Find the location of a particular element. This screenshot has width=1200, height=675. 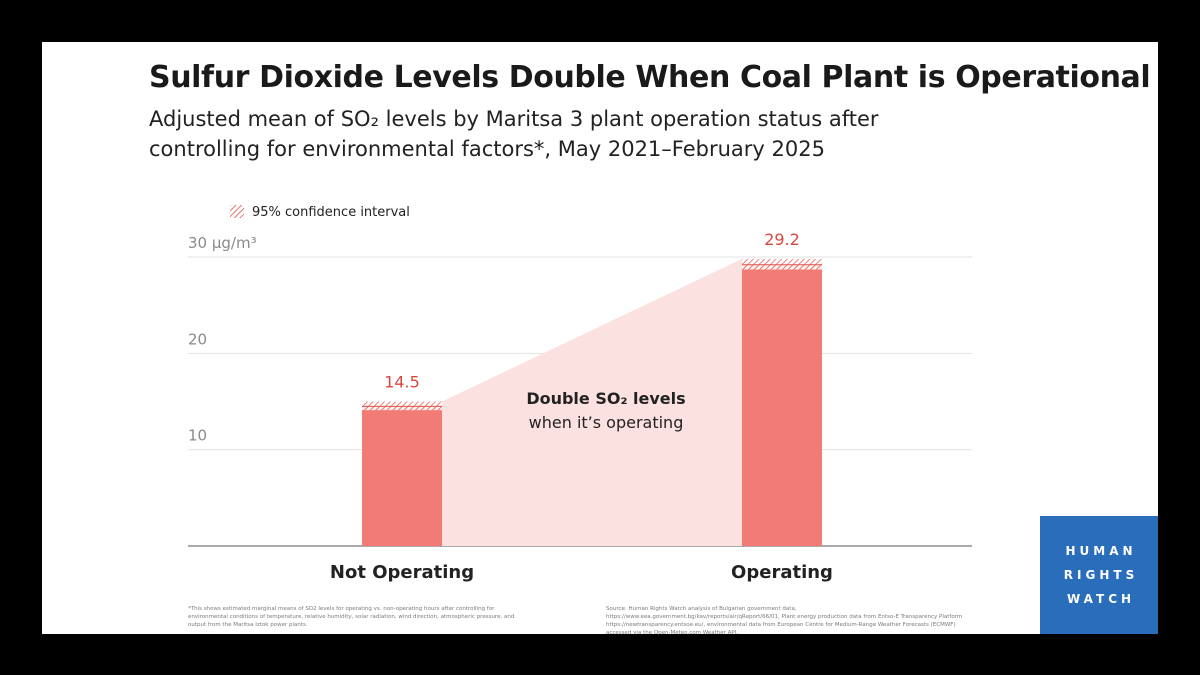

hrw-logo: HUMAN RIGHTS WATCH is located at coordinates (1099, 575).